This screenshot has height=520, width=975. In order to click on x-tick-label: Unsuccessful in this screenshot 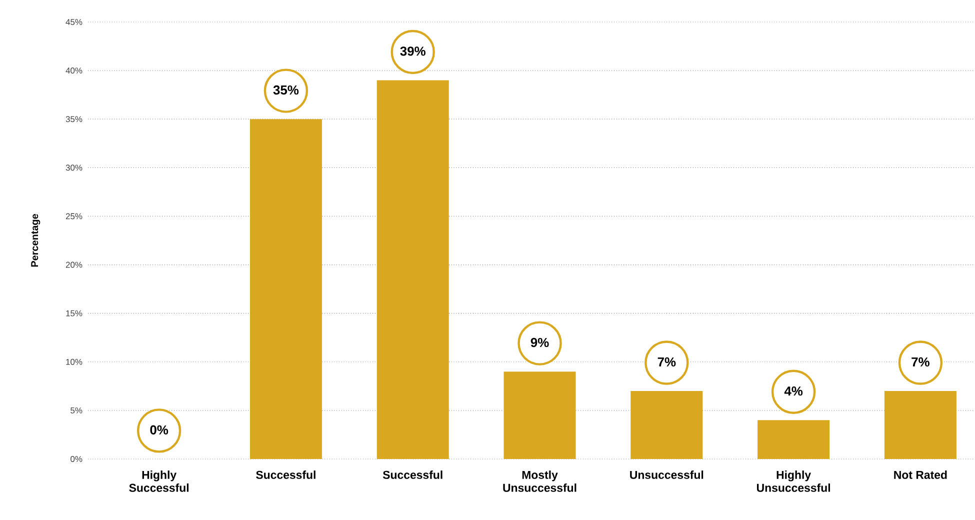, I will do `click(667, 474)`.